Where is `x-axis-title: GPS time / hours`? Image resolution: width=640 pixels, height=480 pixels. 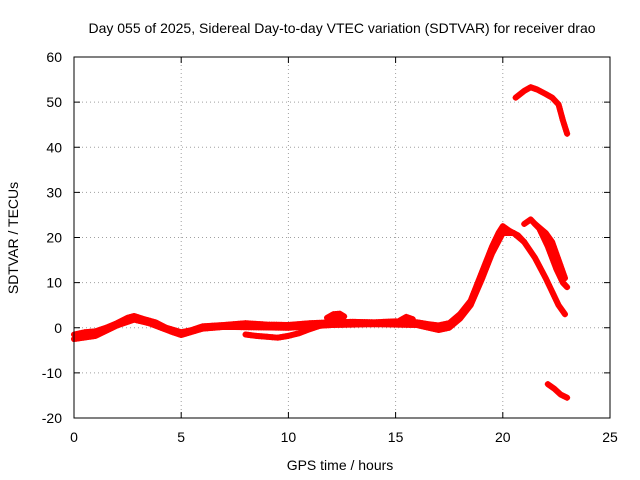 x-axis-title: GPS time / hours is located at coordinates (340, 465).